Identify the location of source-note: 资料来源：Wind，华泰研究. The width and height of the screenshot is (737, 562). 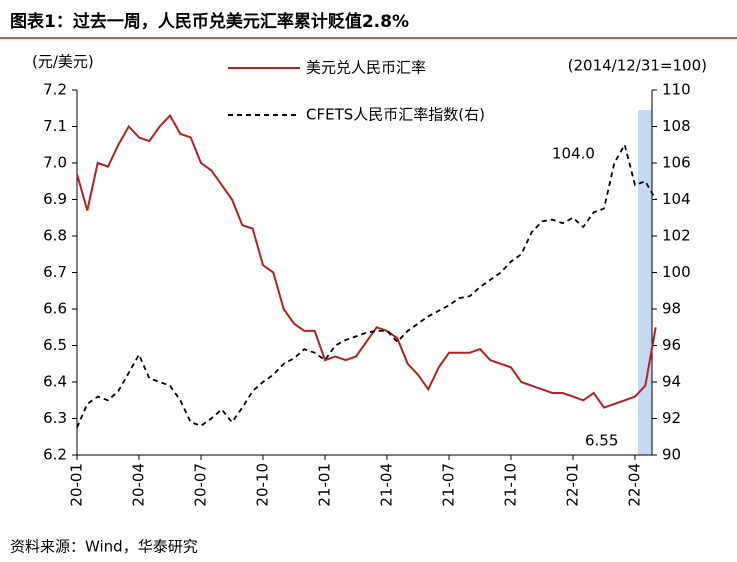
(104, 547).